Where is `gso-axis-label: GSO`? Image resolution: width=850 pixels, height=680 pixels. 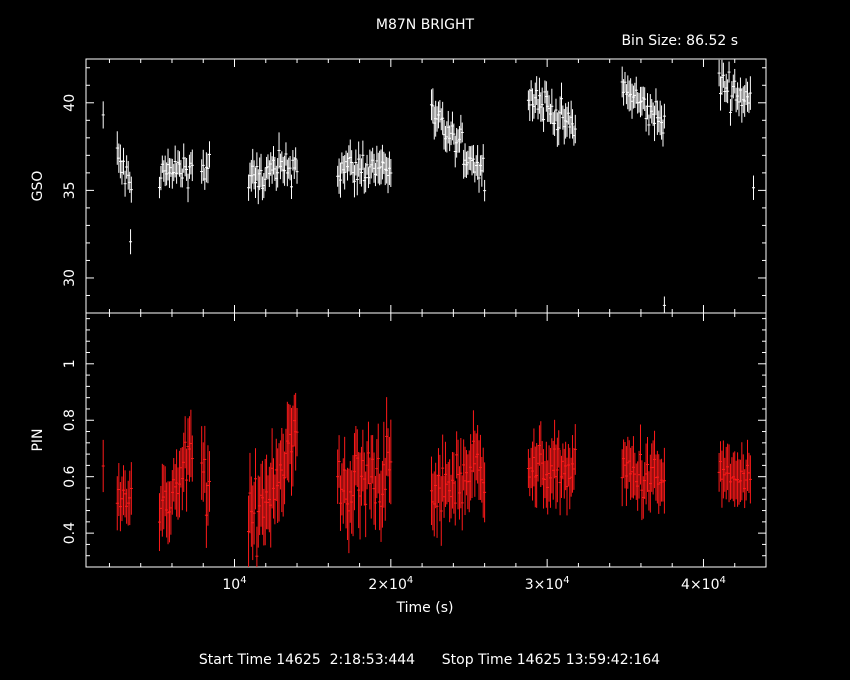
gso-axis-label: GSO is located at coordinates (38, 186).